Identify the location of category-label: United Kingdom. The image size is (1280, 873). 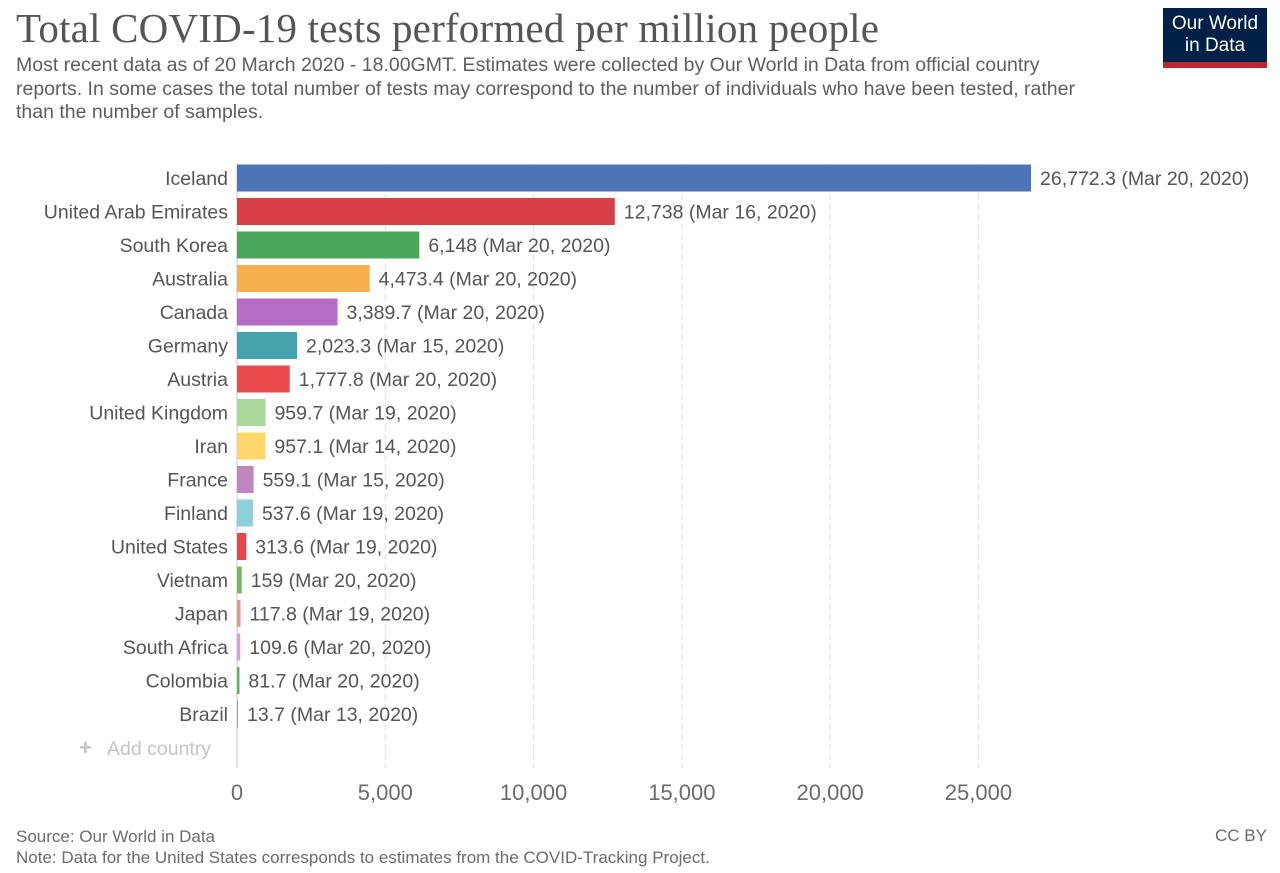
(158, 414).